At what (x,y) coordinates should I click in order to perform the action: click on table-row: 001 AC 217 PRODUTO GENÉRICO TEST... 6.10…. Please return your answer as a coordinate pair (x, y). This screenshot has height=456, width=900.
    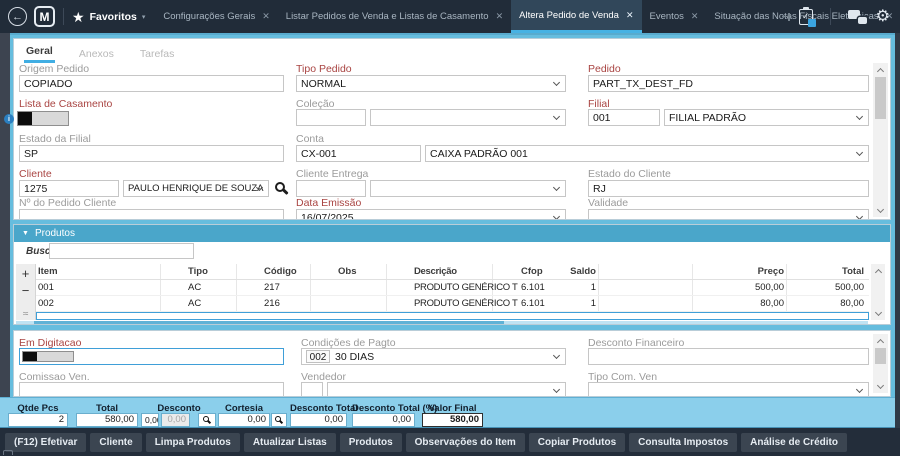
    Looking at the image, I should click on (452, 288).